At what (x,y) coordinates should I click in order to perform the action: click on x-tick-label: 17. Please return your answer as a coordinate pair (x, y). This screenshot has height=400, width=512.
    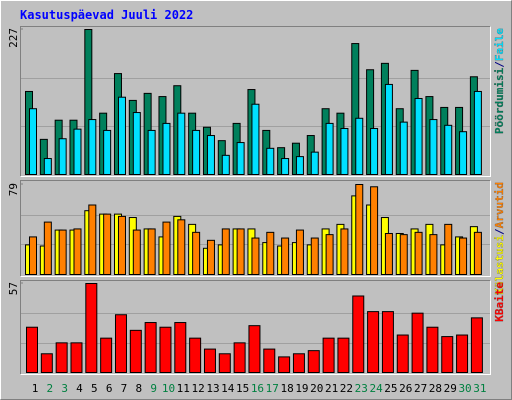
    Looking at the image, I should click on (272, 388).